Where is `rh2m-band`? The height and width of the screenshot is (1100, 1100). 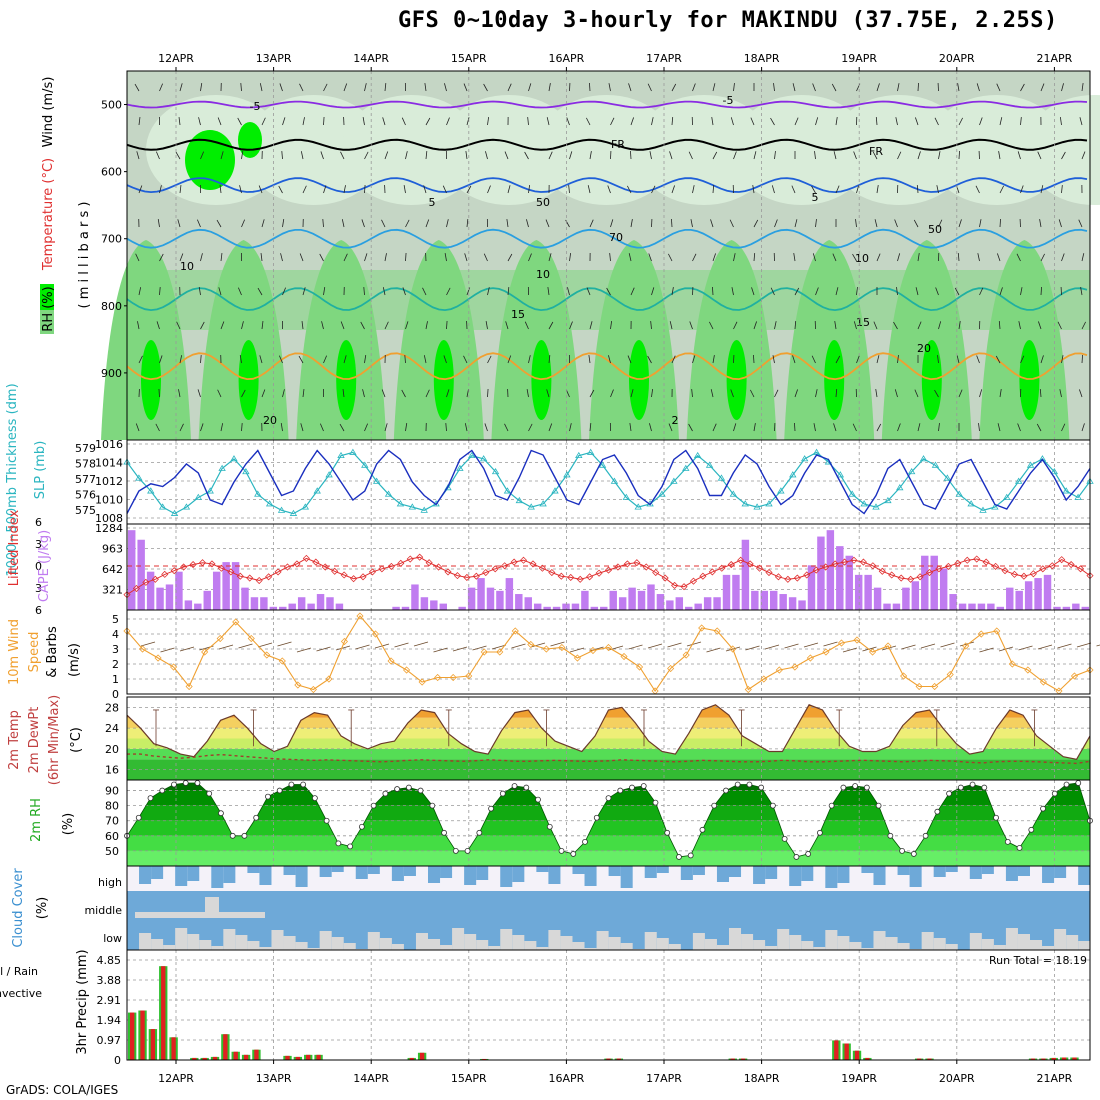
rh2m-band is located at coordinates (608, 843).